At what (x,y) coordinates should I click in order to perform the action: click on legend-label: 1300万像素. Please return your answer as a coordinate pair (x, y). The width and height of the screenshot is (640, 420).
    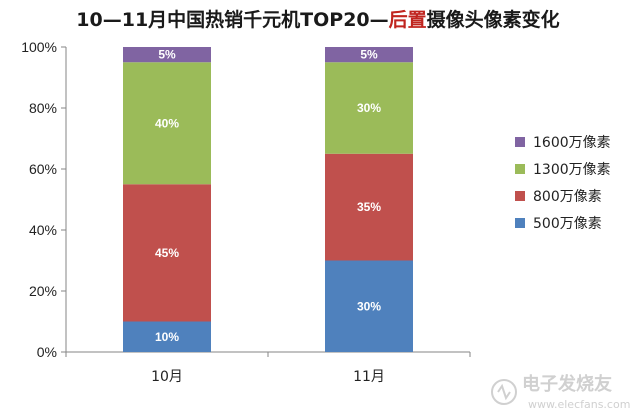
    Looking at the image, I should click on (572, 170).